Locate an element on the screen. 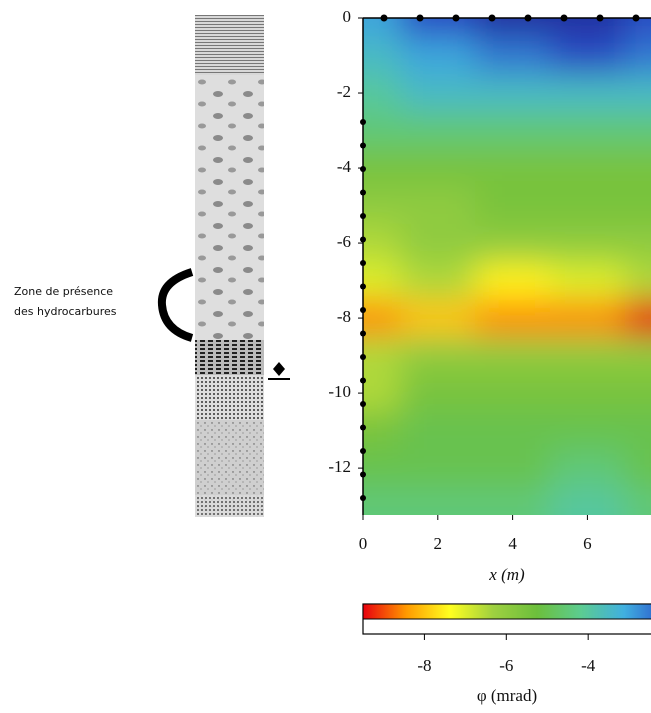 The width and height of the screenshot is (651, 713). water-table is located at coordinates (279, 371).